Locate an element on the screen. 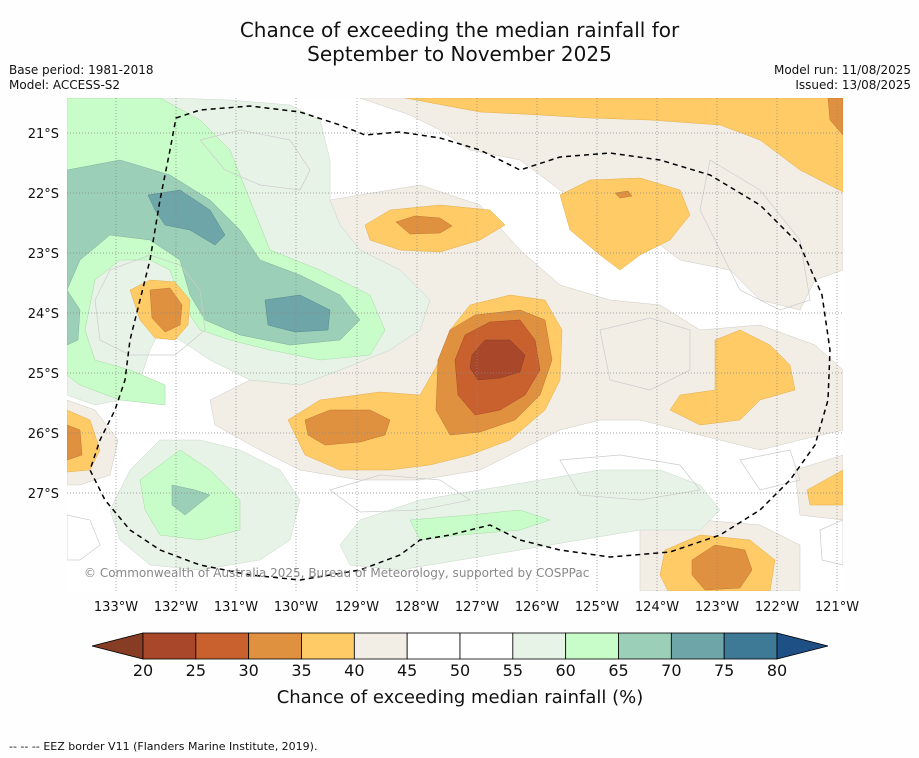  colorbar-tick-label: 50 is located at coordinates (460, 670).